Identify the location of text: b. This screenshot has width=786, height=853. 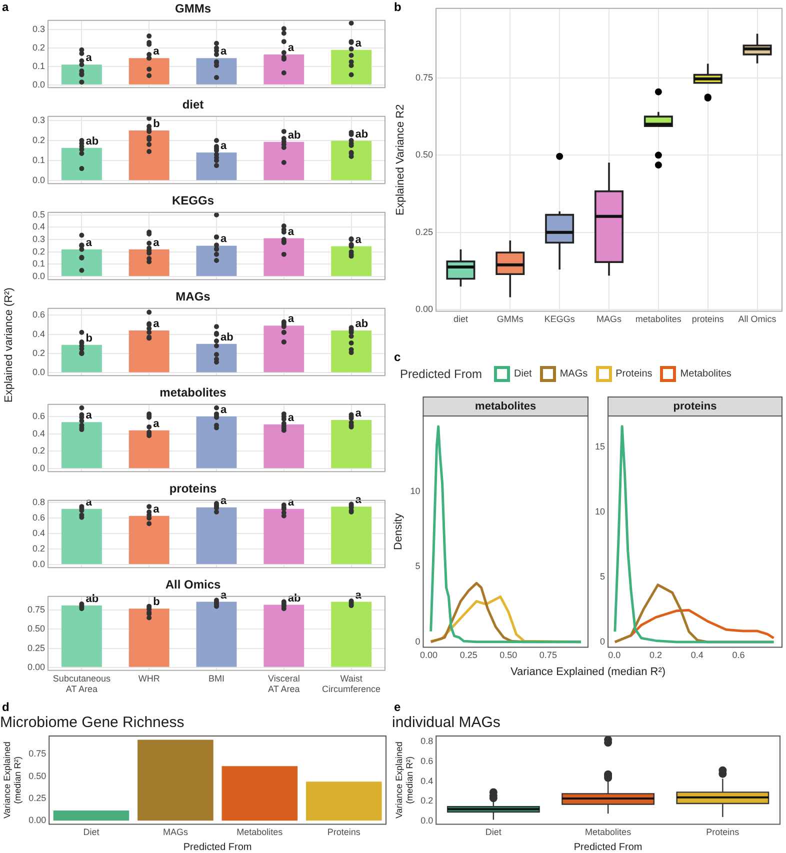
(398, 7).